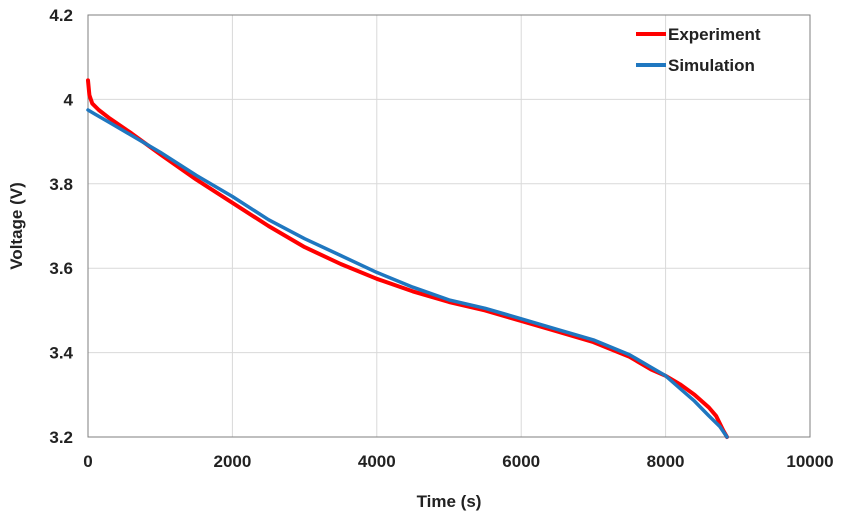 Image resolution: width=848 pixels, height=519 pixels. I want to click on x-tick-label: 0, so click(87, 461).